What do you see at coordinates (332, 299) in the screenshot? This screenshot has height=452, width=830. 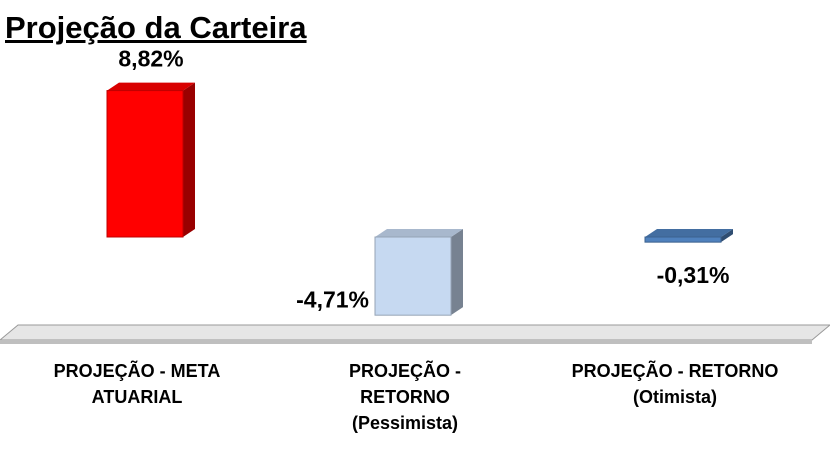 I see `value-label: -4,71%` at bounding box center [332, 299].